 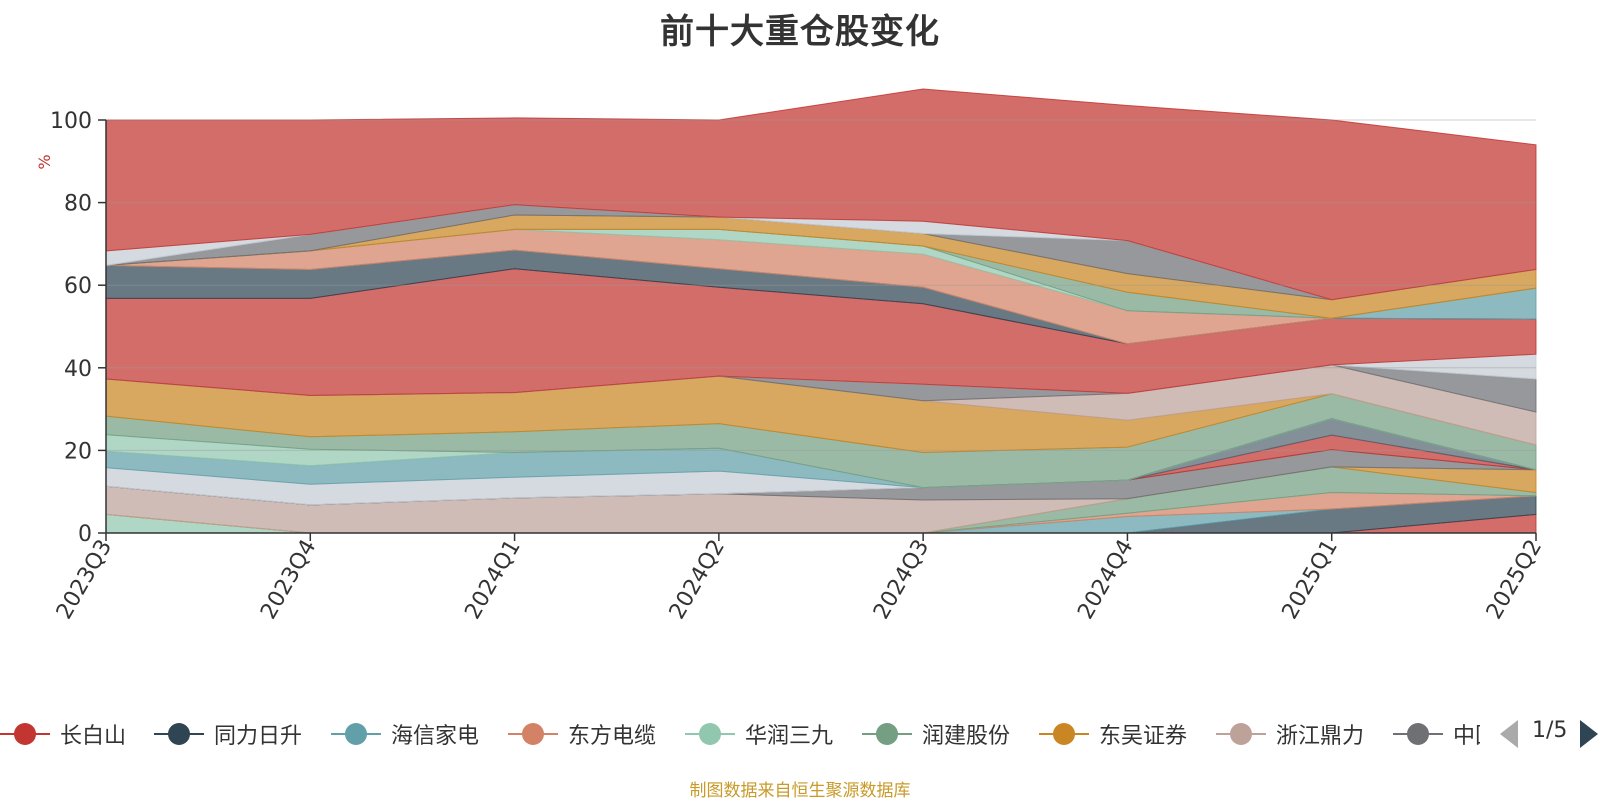 I want to click on legend-item: 同力日升, so click(x=228, y=734).